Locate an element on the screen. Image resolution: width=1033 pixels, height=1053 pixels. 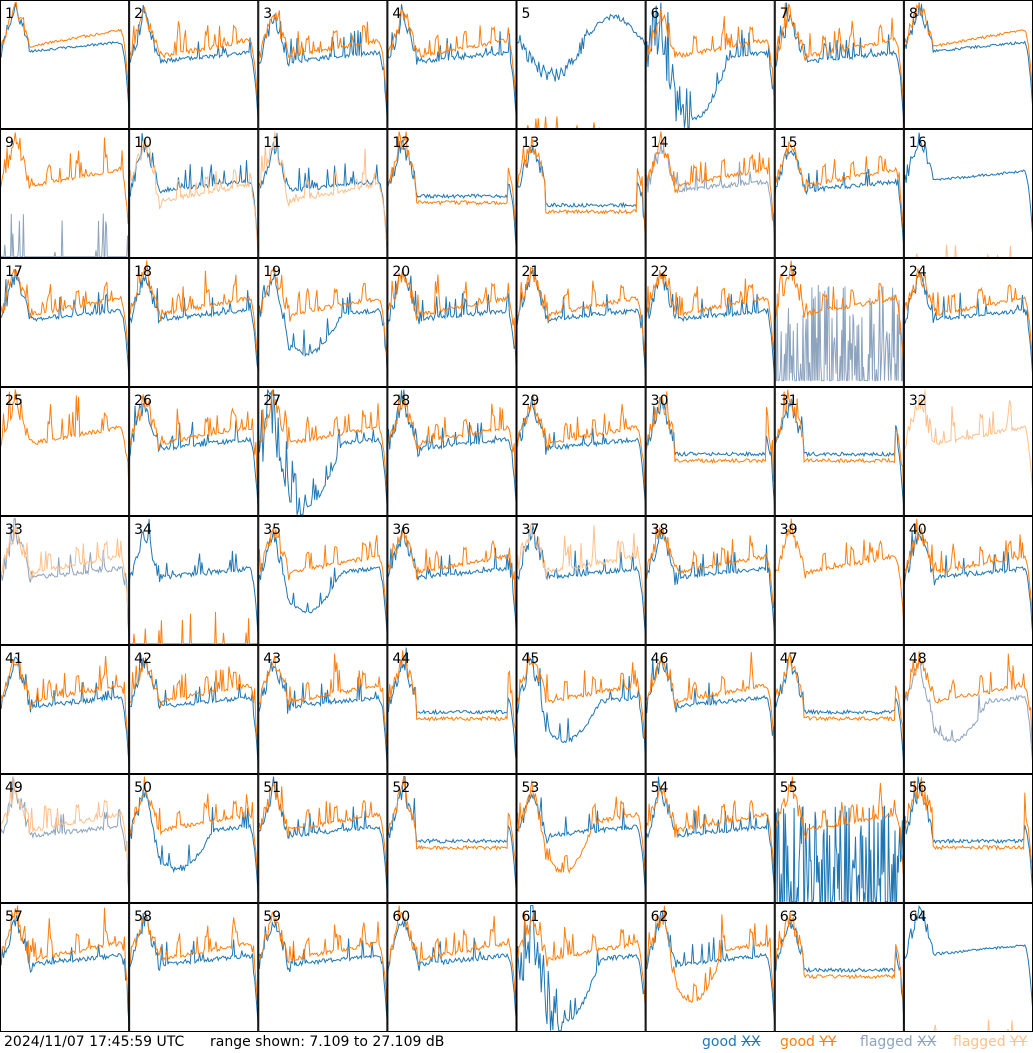
panel-label: 6 is located at coordinates (655, 14).